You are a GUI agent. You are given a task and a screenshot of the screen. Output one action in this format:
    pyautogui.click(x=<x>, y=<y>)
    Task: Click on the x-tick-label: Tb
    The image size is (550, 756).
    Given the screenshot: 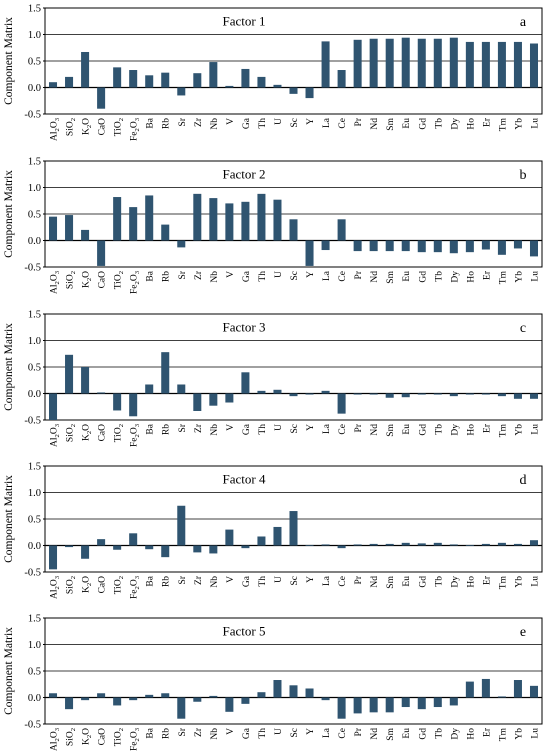 What is the action you would take?
    pyautogui.click(x=439, y=733)
    